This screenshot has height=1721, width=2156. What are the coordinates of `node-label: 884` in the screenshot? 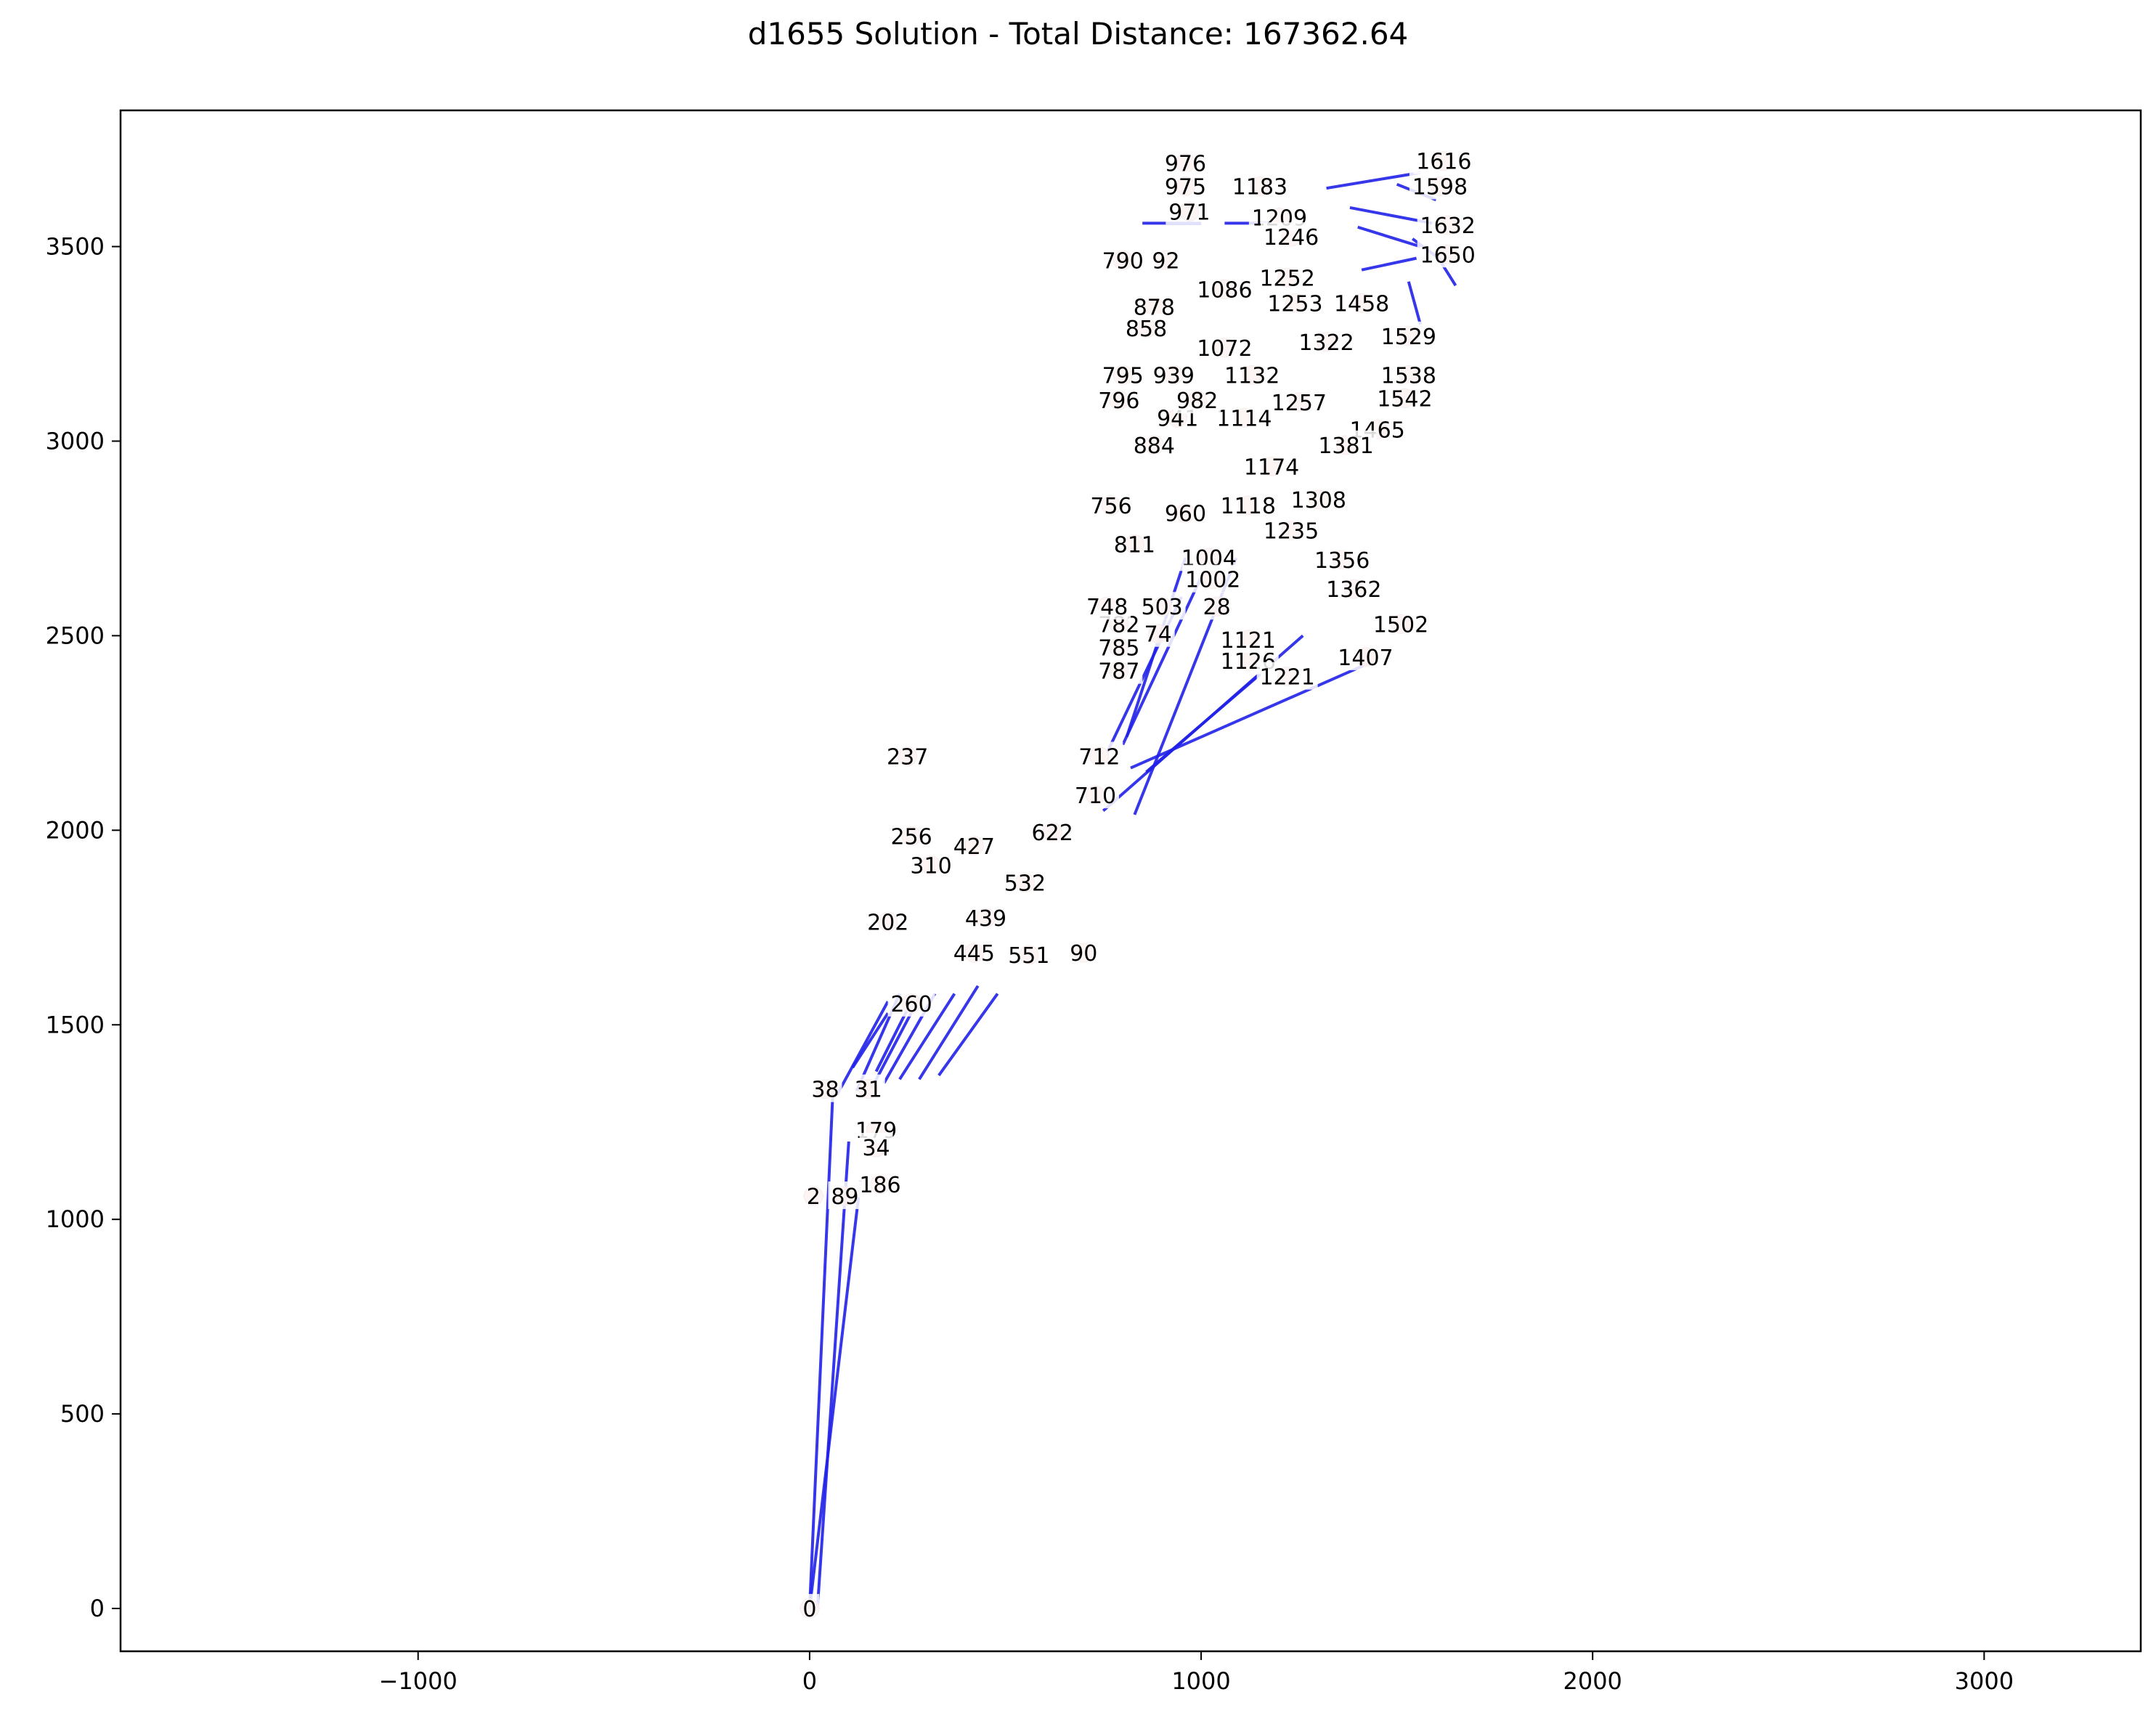 It's located at (1154, 447).